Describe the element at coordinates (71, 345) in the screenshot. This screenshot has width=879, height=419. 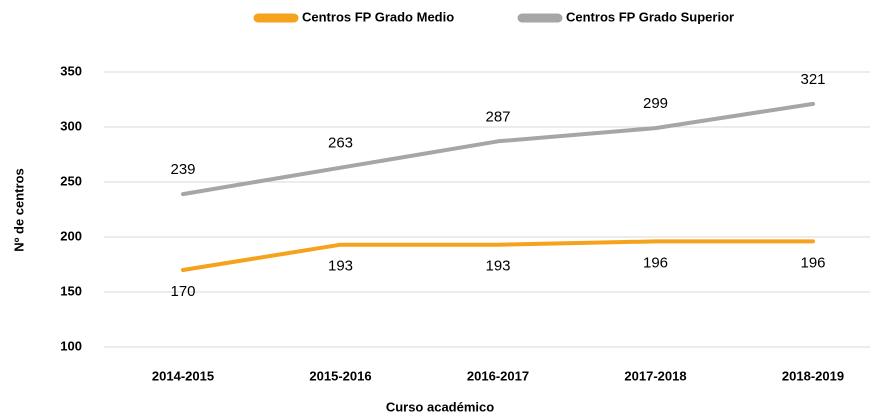
I see `y-tick-label: 100` at that location.